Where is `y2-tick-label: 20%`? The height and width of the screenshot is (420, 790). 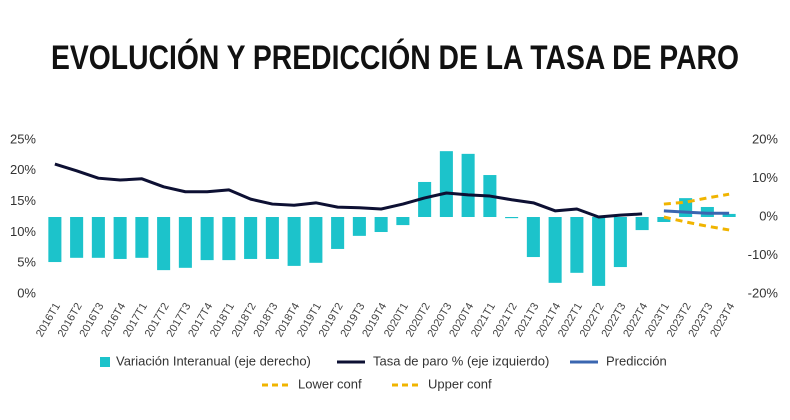 y2-tick-label: 20% is located at coordinates (765, 138).